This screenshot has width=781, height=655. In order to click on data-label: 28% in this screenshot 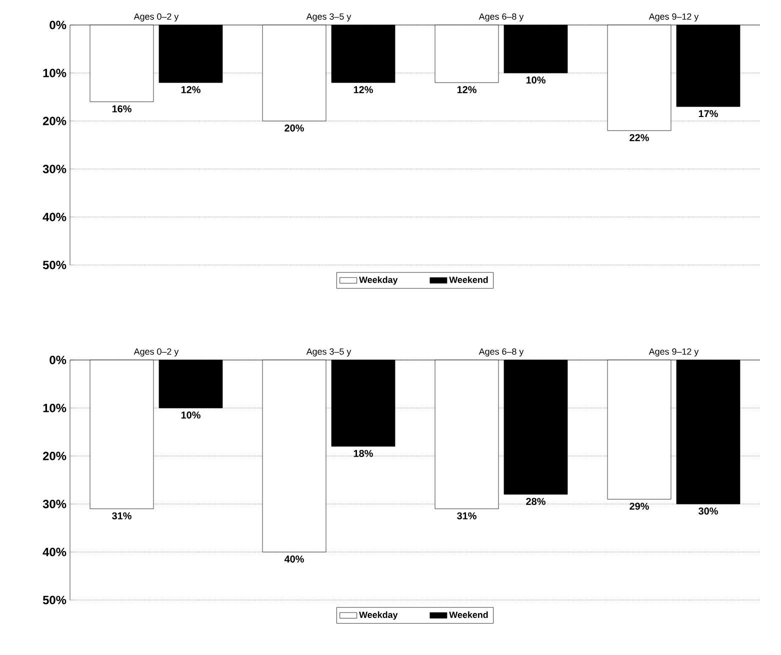, I will do `click(536, 501)`.